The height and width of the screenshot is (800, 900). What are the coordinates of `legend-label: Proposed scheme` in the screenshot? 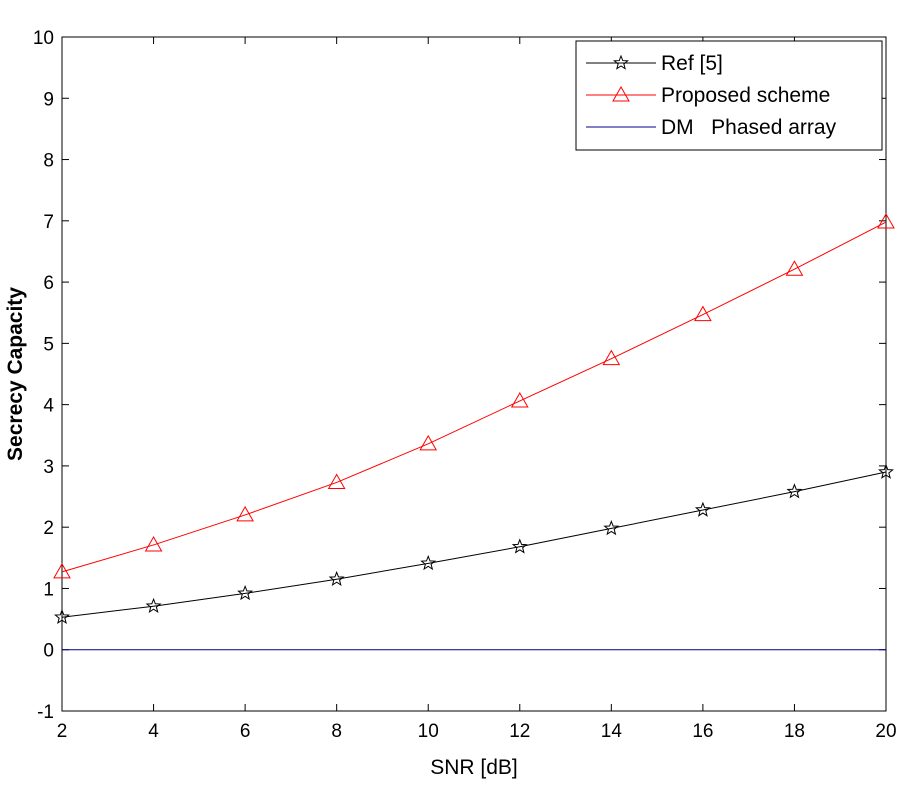 It's located at (745, 95).